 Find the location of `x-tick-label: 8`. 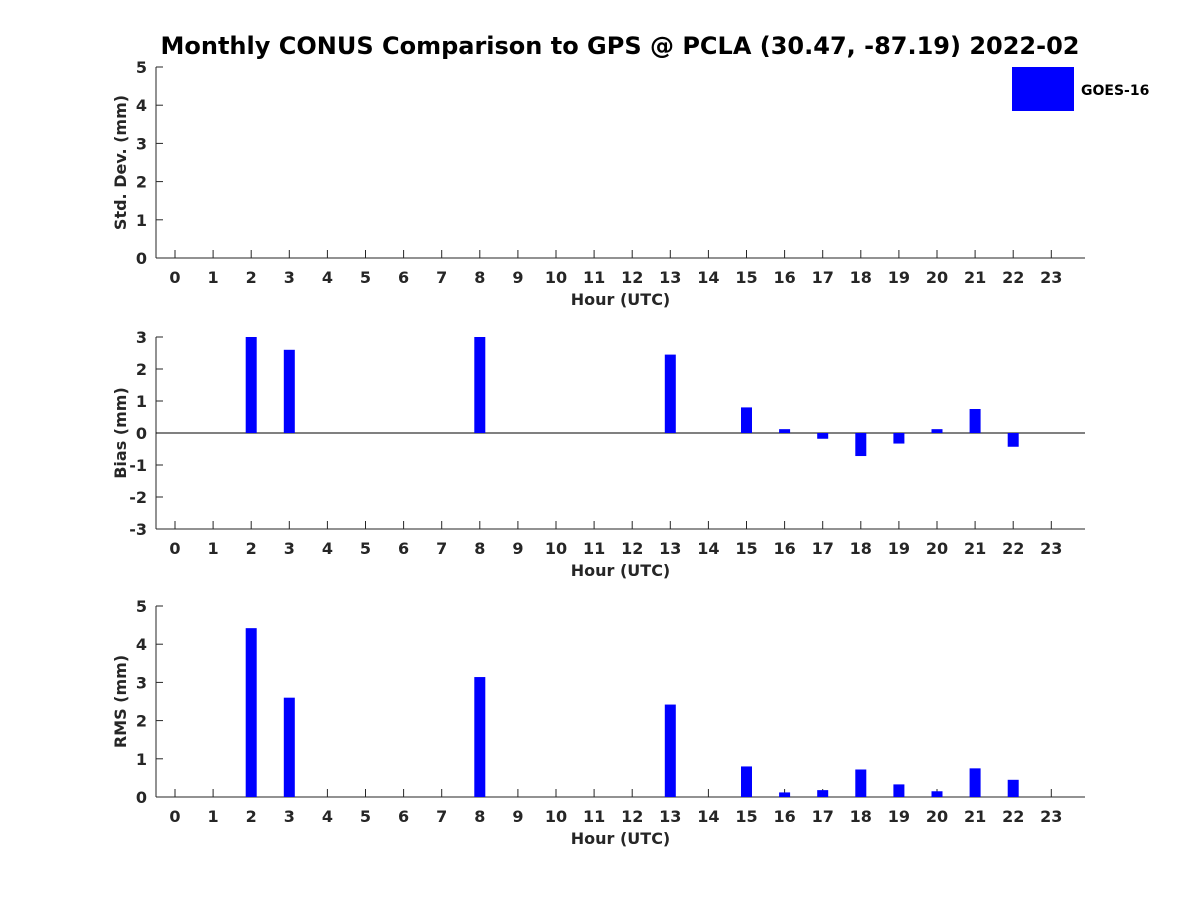

x-tick-label: 8 is located at coordinates (479, 277).